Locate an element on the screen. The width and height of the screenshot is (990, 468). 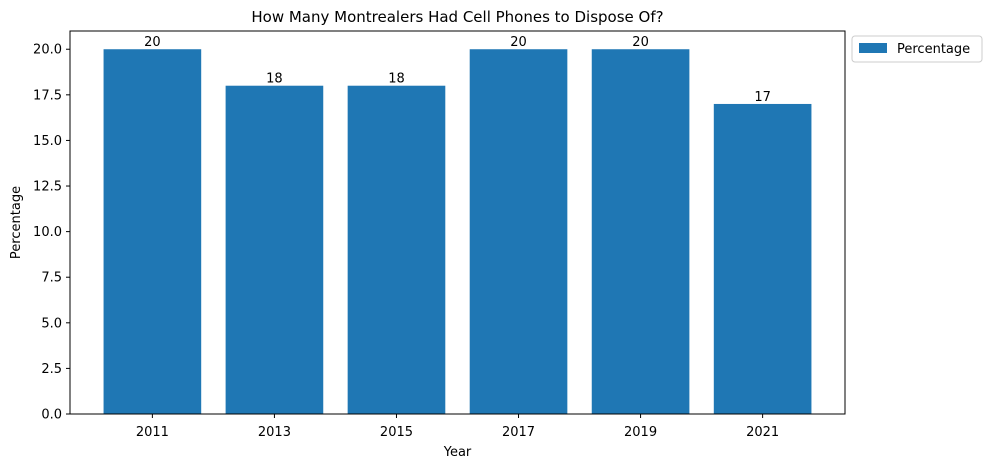
x-tick-label: 2011 is located at coordinates (152, 432).